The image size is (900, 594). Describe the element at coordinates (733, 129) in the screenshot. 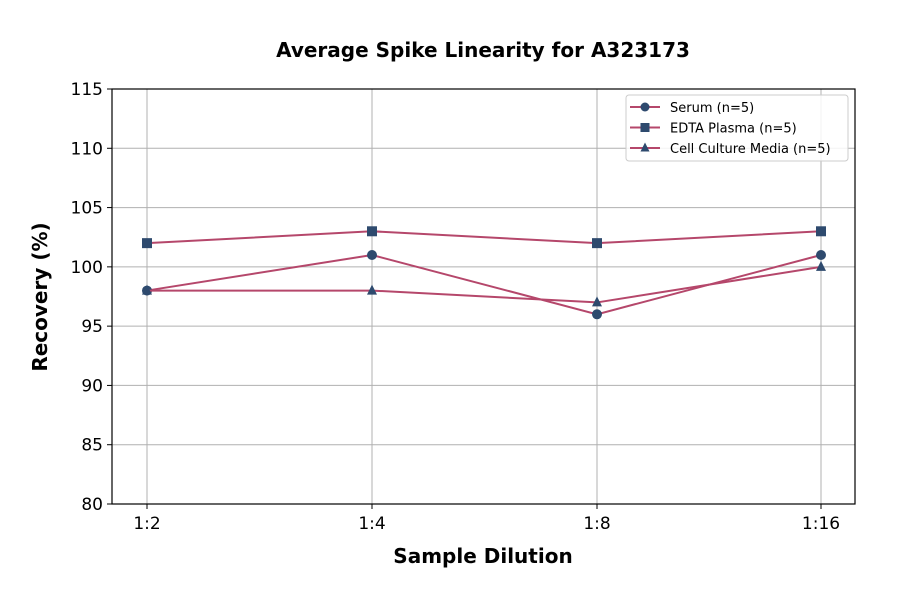

I see `legend-label: EDTA Plasma (n=5)` at that location.